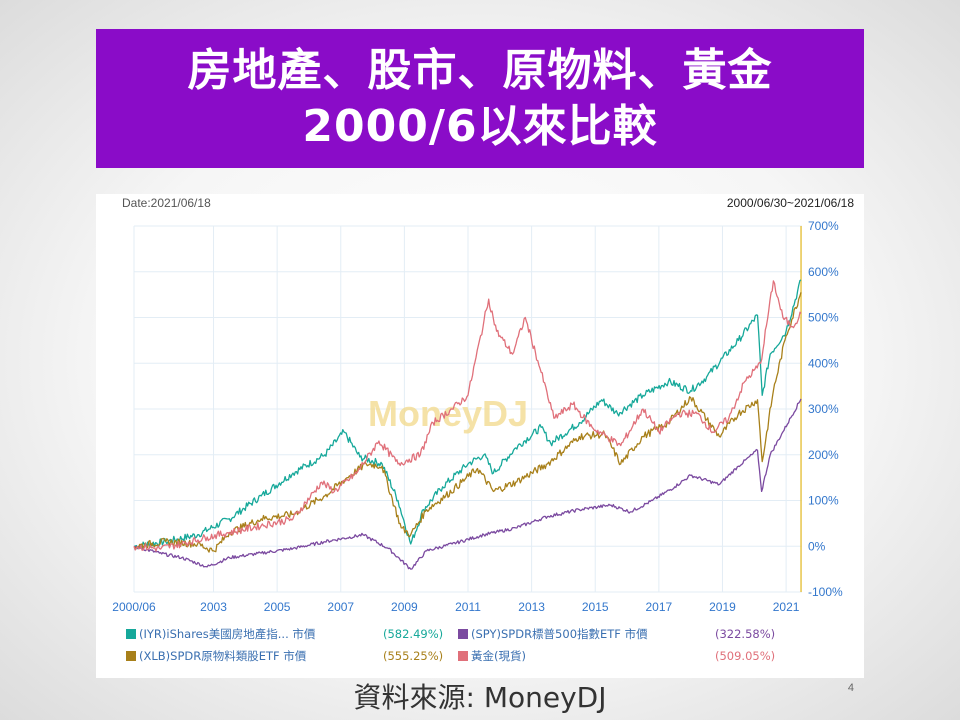  I want to click on x-tick-label: 2015, so click(595, 607).